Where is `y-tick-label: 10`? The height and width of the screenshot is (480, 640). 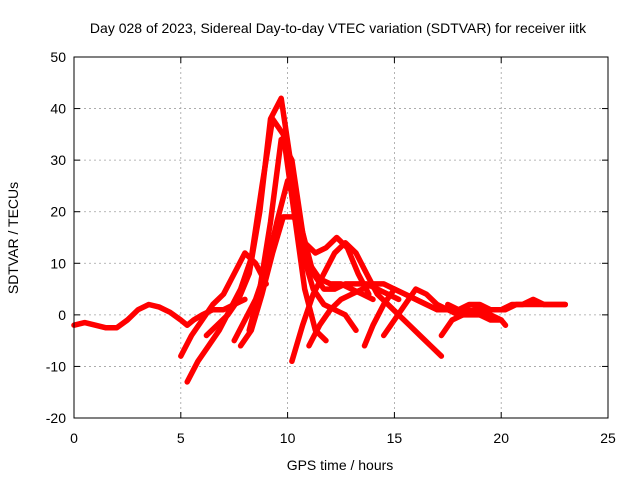 y-tick-label: 10 is located at coordinates (58, 263).